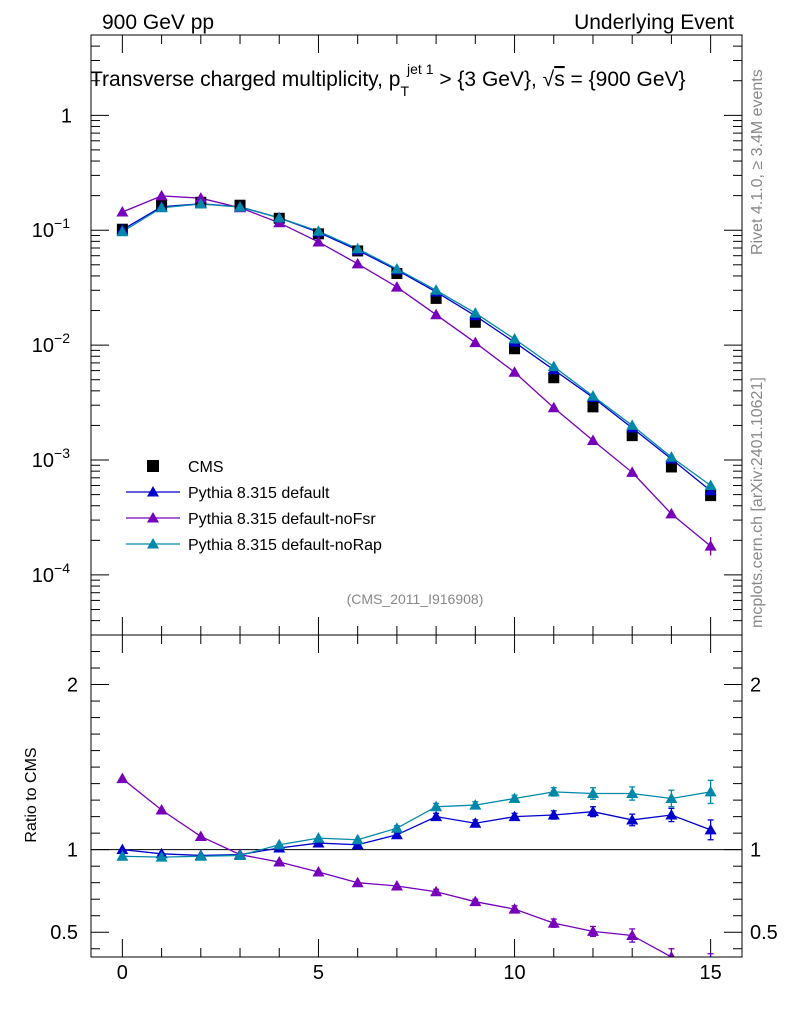 The width and height of the screenshot is (786, 1024). Describe the element at coordinates (654, 22) in the screenshot. I see `header-right: Underlying Event` at that location.